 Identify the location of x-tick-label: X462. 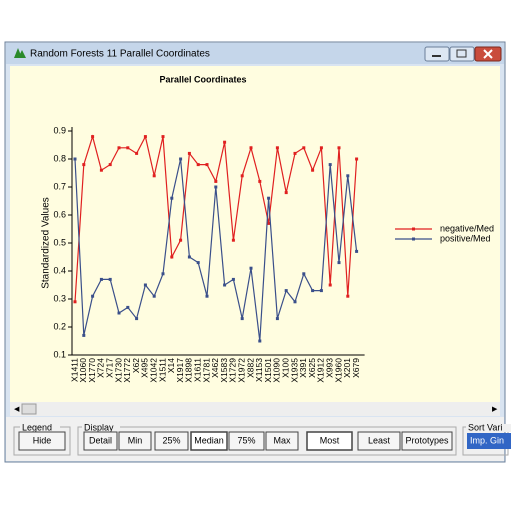
(215, 368).